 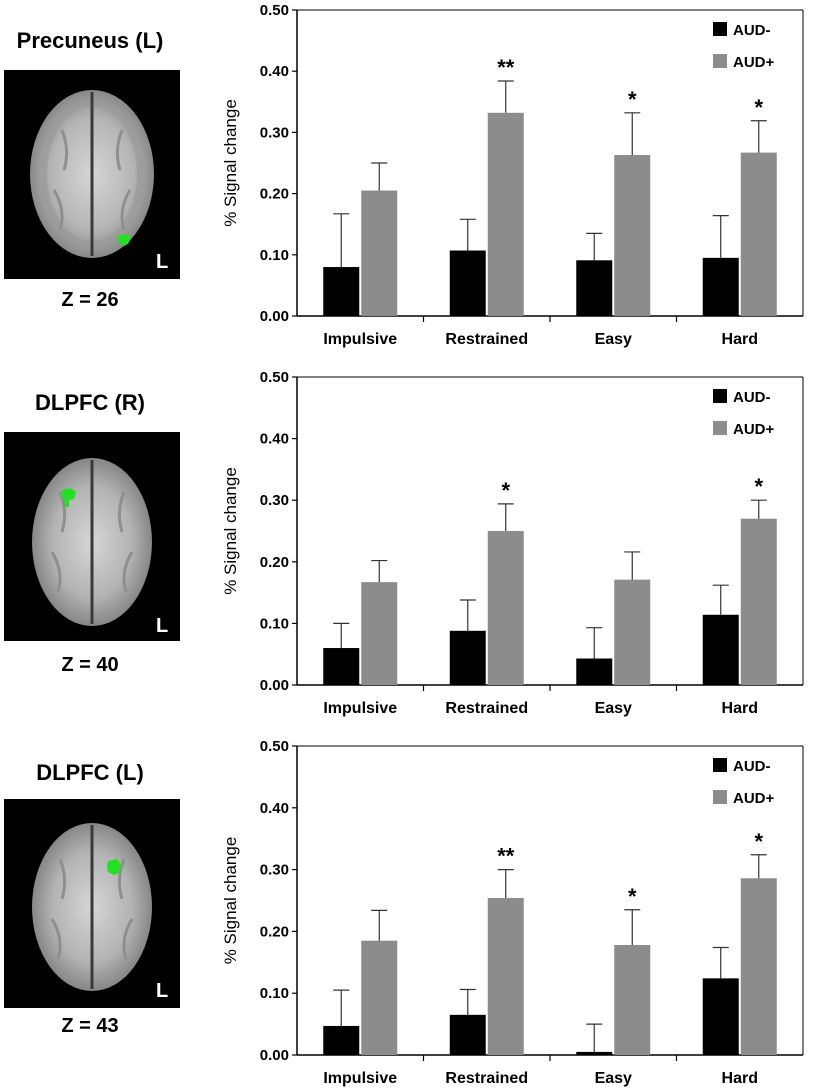 I want to click on slice-label: Z = 43, so click(x=90, y=1026).